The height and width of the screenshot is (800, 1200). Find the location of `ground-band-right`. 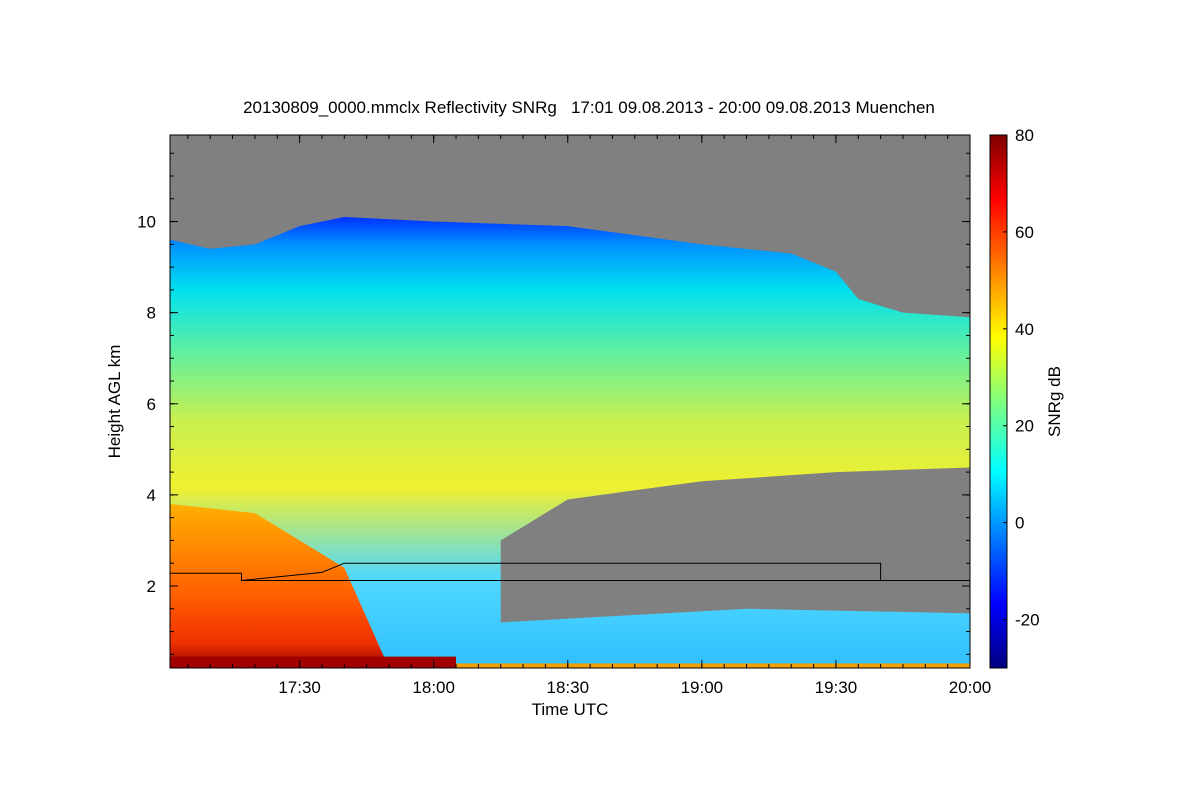

ground-band-right is located at coordinates (713, 665).